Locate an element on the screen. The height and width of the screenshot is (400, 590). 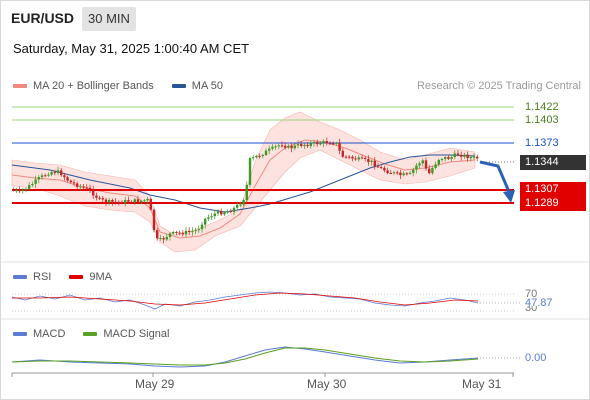
forecast-arrowhead is located at coordinates (509, 196).